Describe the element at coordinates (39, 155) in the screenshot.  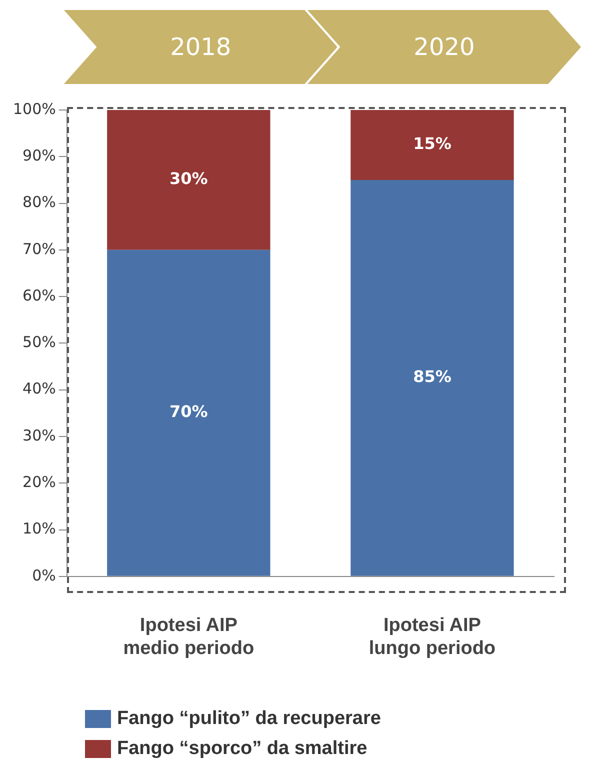
I see `y-tick-label: 90%` at that location.